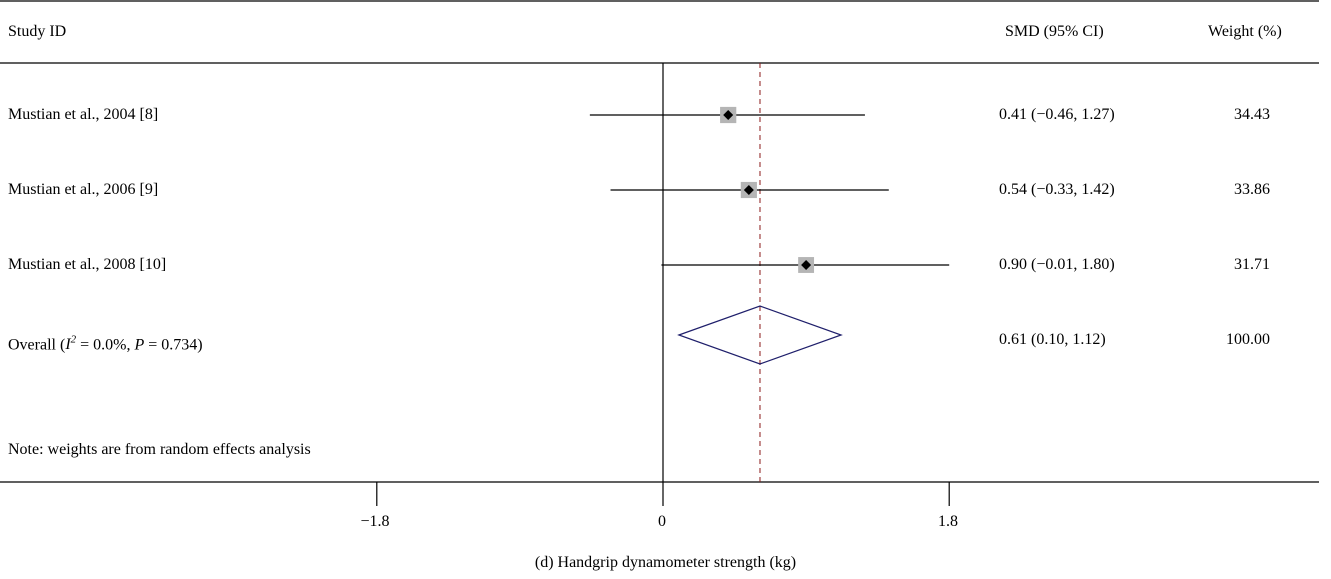  I want to click on study-weight-3: 31.71, so click(1252, 264).